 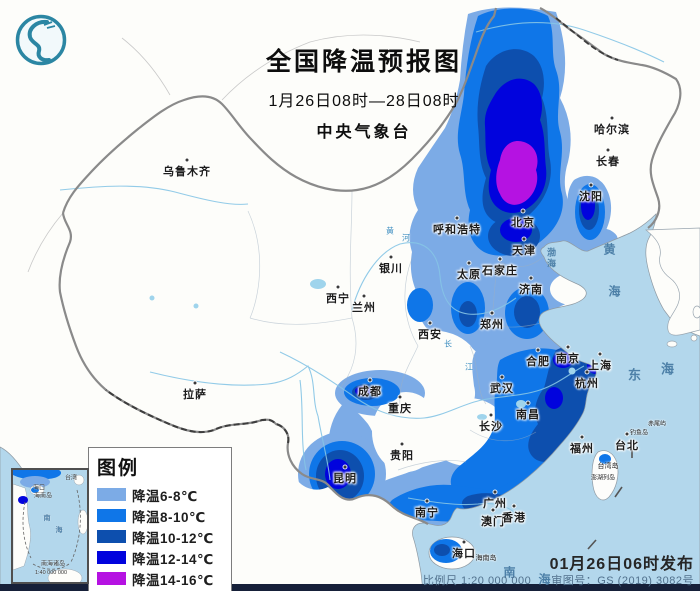 I want to click on title-block: 全国降温预报图 1月26日08时—28日08时 中央气象台, so click(x=364, y=92).